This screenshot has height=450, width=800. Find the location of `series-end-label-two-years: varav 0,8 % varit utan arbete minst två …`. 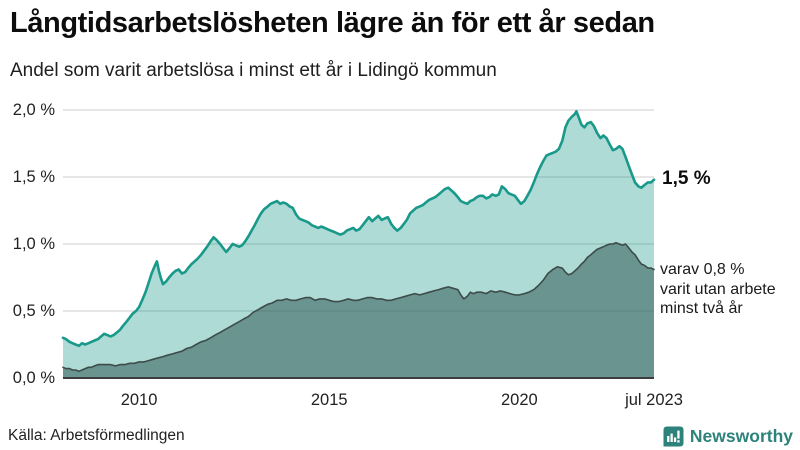

series-end-label-two-years: varav 0,8 % varit utan arbete minst två … is located at coordinates (718, 289).